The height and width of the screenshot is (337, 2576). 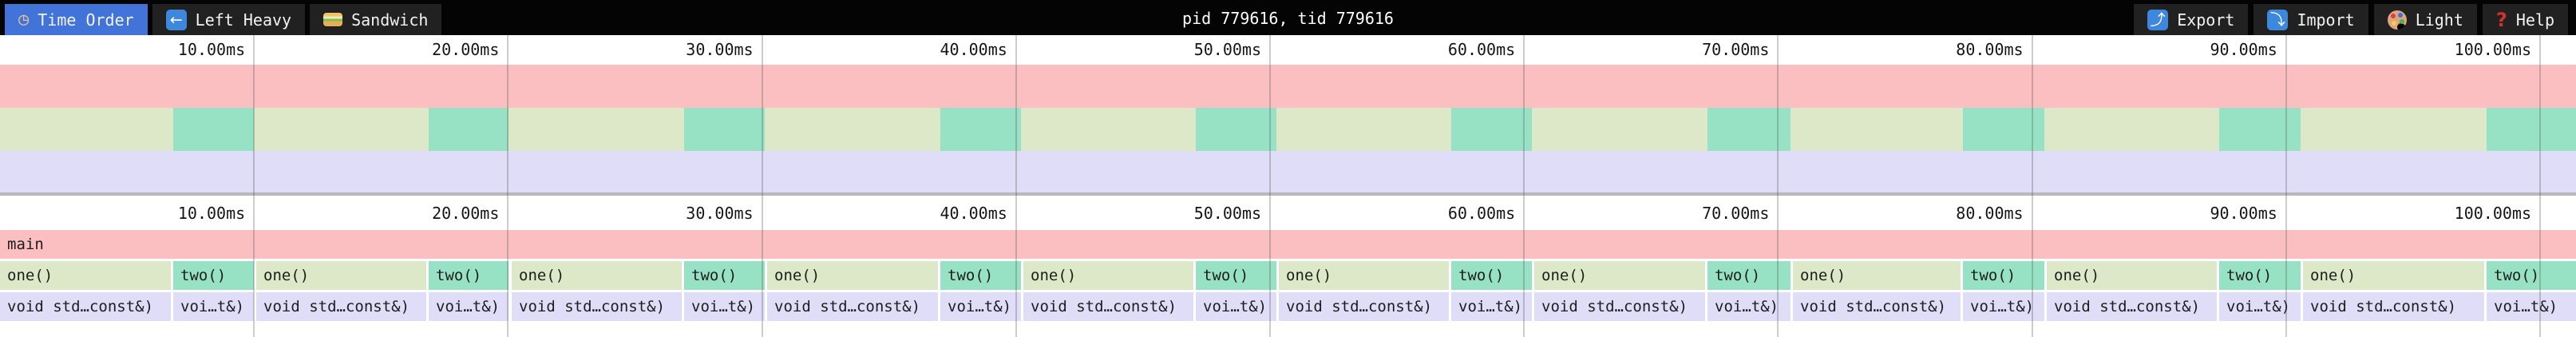 What do you see at coordinates (2326, 20) in the screenshot?
I see `button-label: Import` at bounding box center [2326, 20].